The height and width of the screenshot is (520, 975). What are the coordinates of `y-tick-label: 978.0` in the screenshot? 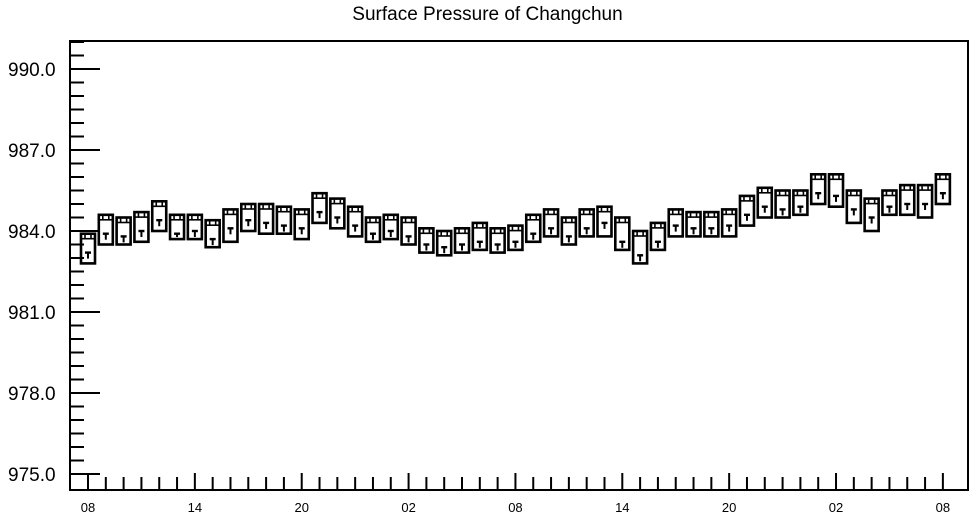 It's located at (32, 394).